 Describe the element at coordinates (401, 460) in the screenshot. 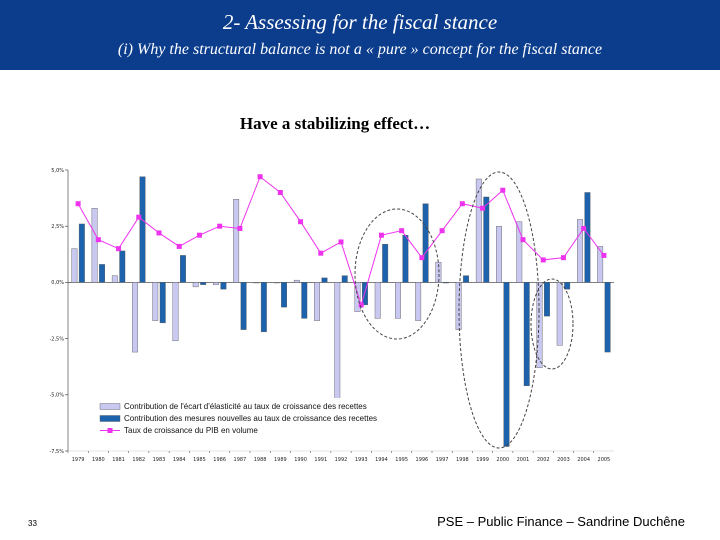

I see `x-tick-label: 1995` at that location.